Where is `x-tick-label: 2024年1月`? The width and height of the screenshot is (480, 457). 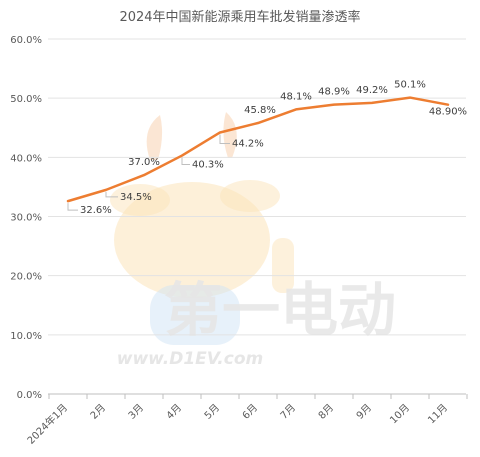 x-tick-label: 2024年1月 is located at coordinates (47, 424).